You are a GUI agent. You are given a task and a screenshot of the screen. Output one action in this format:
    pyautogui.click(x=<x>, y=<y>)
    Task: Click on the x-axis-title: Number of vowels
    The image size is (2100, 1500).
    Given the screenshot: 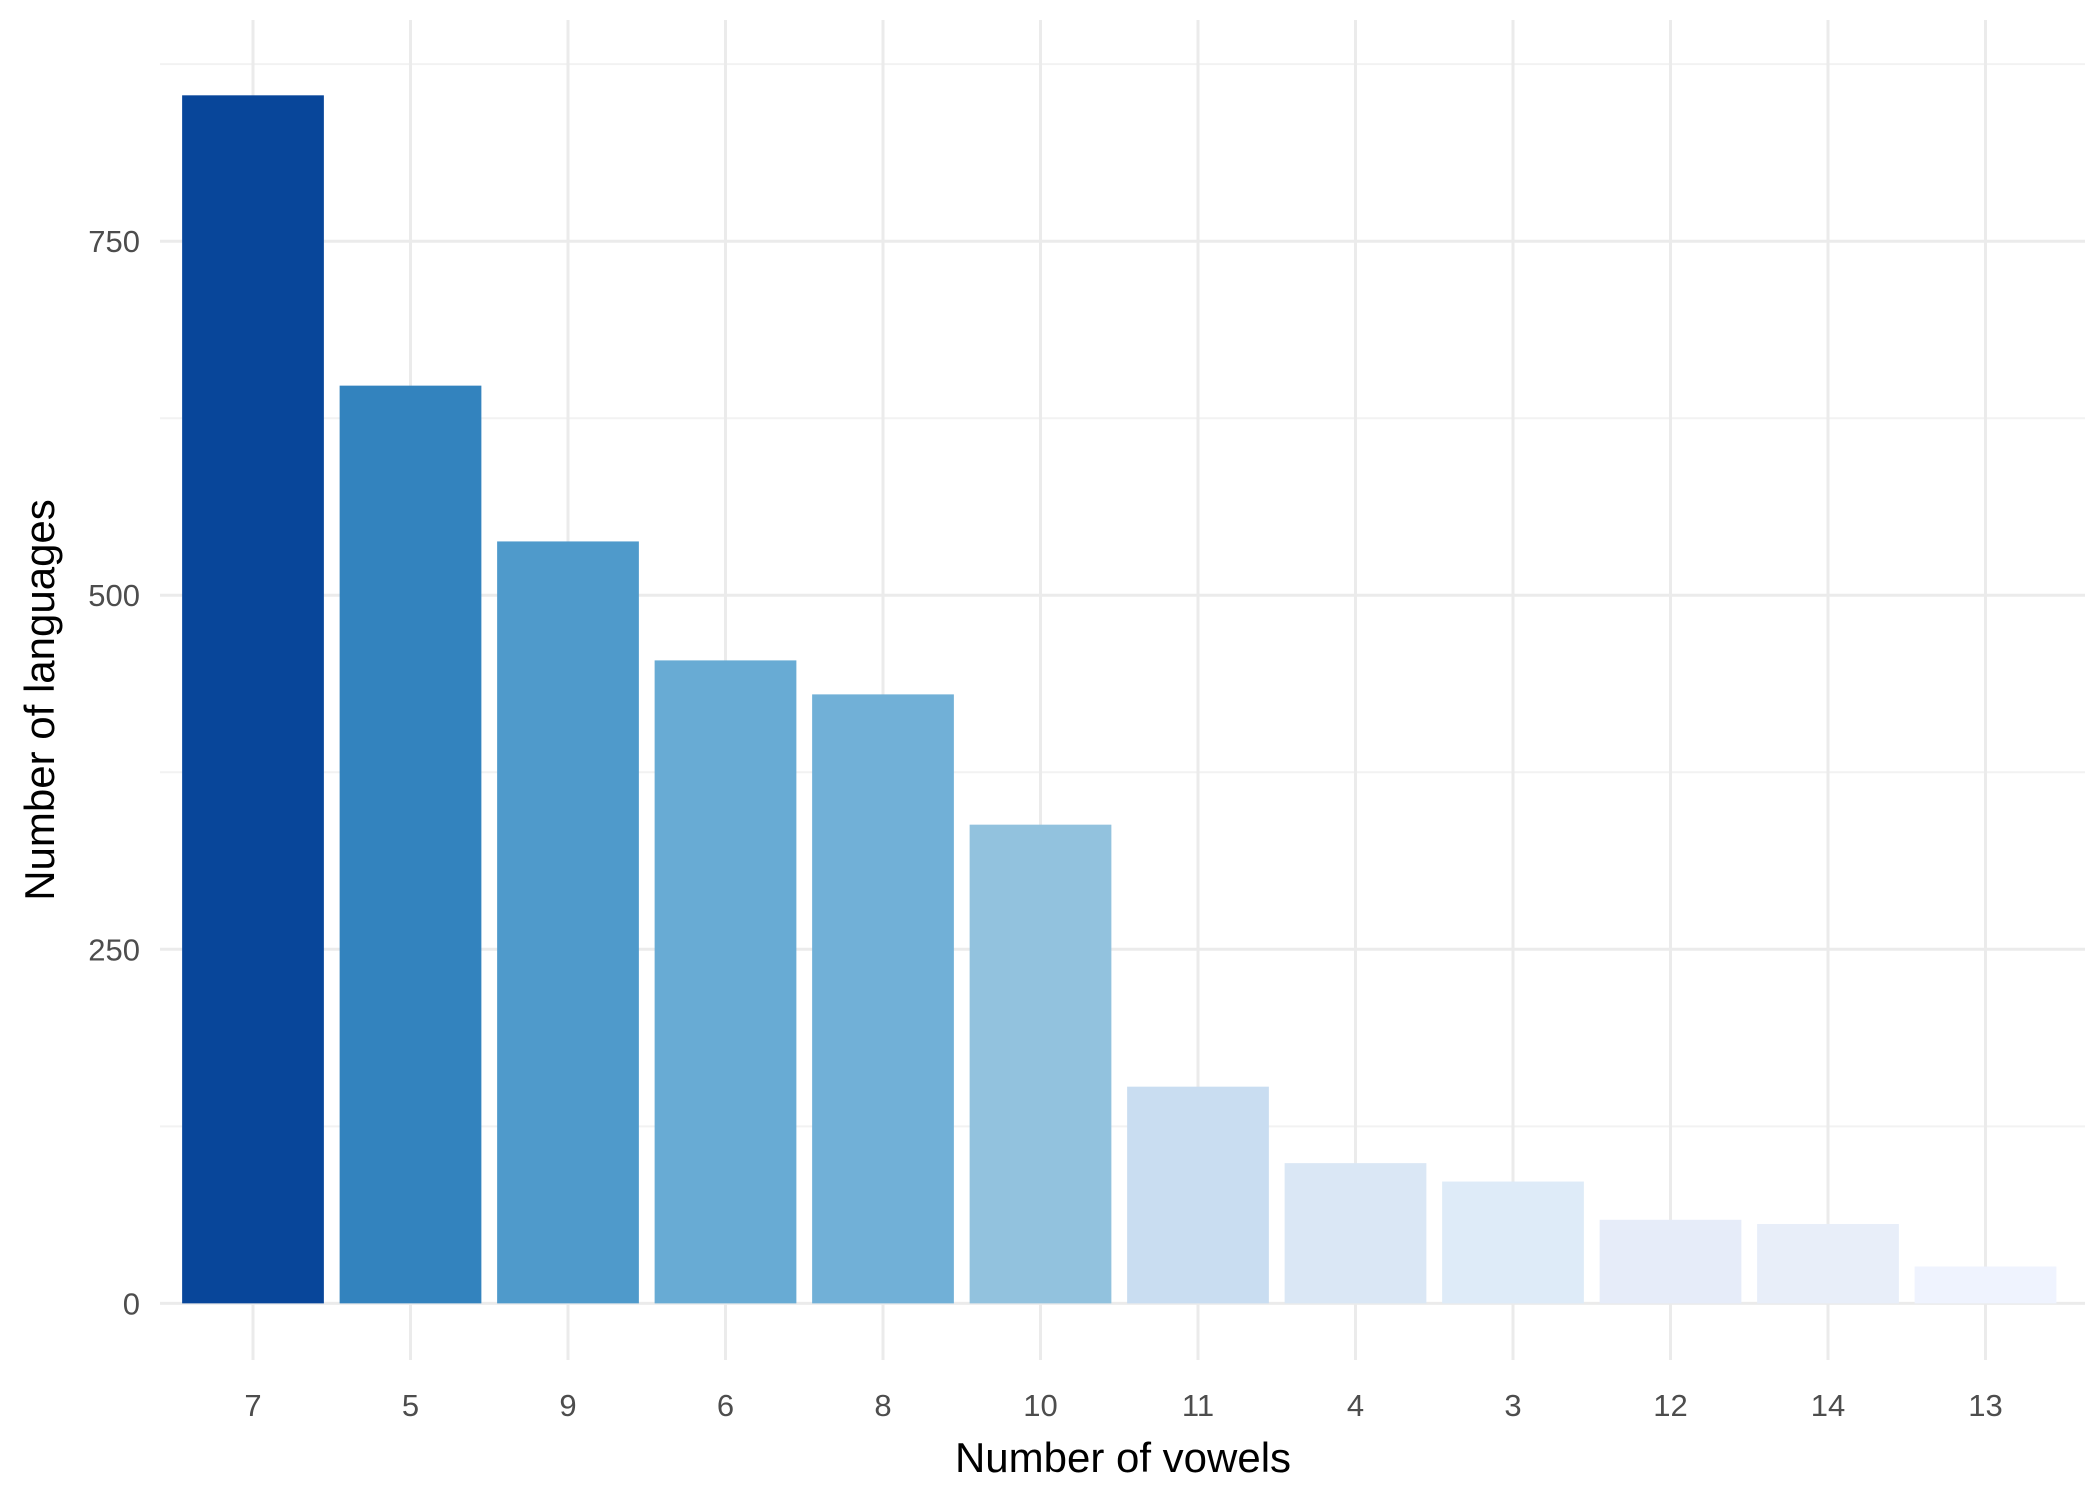 What is the action you would take?
    pyautogui.click(x=1123, y=1457)
    